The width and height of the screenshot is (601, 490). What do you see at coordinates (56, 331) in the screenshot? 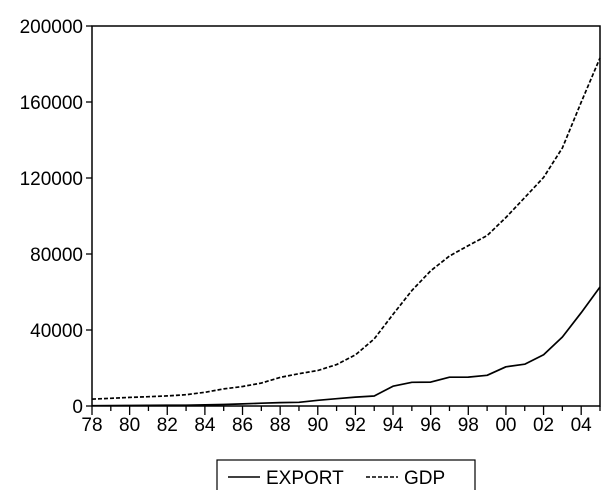
I see `y-tick-label: 40000` at bounding box center [56, 331].